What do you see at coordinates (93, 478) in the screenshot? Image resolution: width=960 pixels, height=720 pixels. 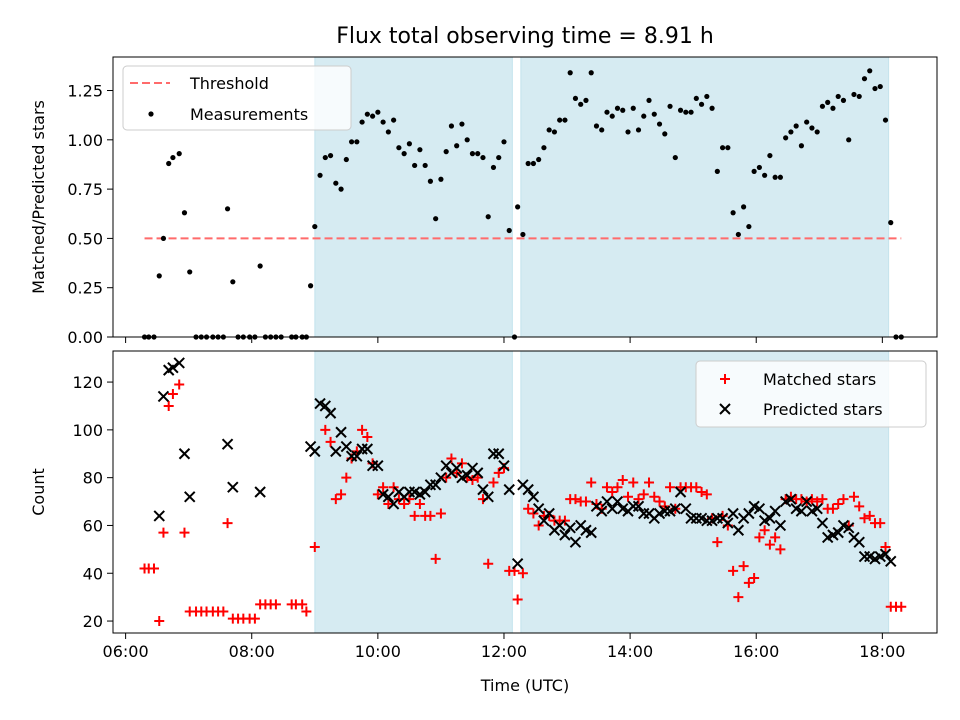 I see `y-tick-label: 80` at bounding box center [93, 478].